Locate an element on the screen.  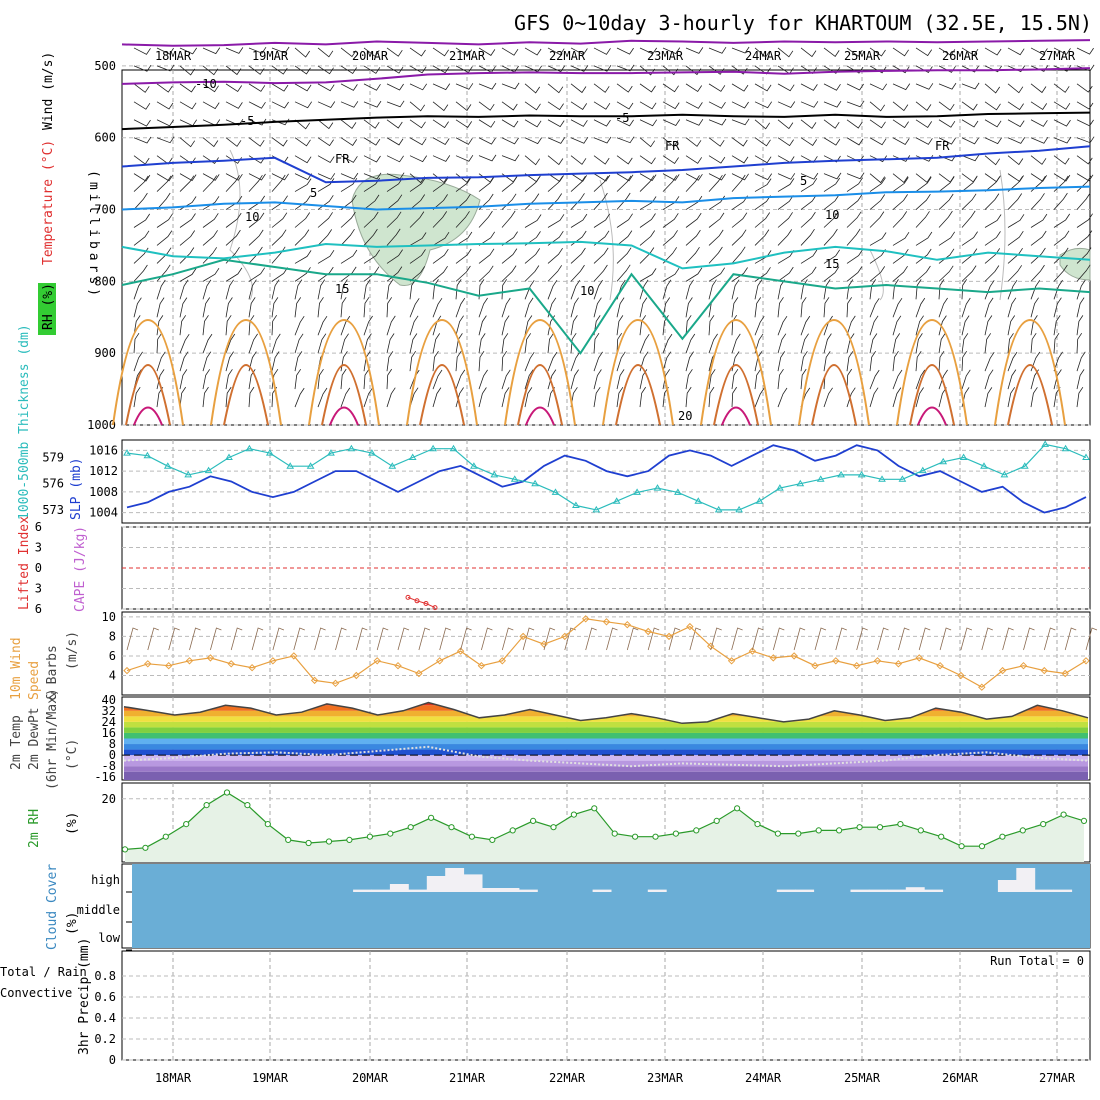
date-label-bottom: 27MAR is located at coordinates (1057, 1078).